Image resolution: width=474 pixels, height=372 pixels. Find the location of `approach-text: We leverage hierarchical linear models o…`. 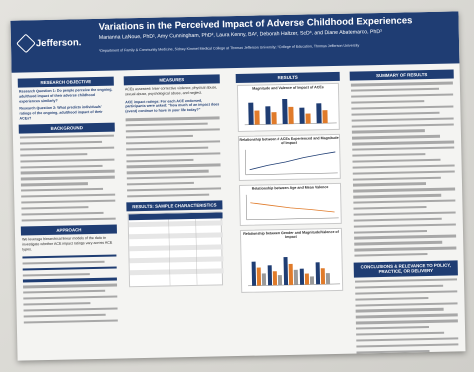

approach-text: We leverage hierarchical linear models o… is located at coordinates (67, 243).